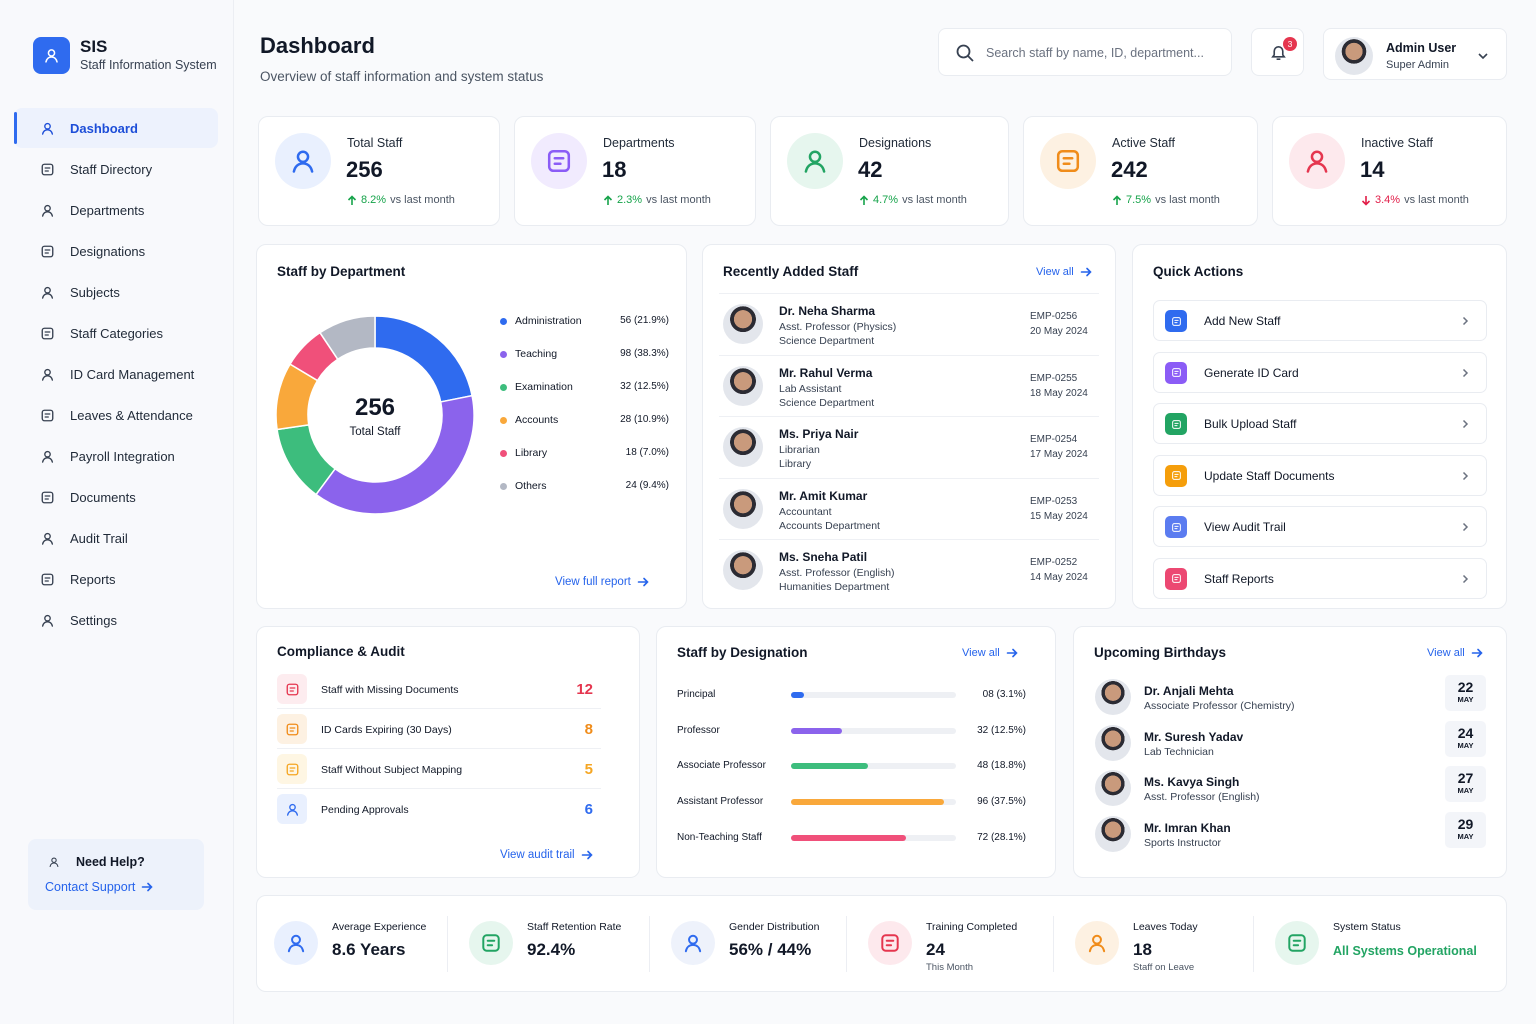 This screenshot has height=1024, width=1536. I want to click on nav-item: Dashboard, so click(116, 128).